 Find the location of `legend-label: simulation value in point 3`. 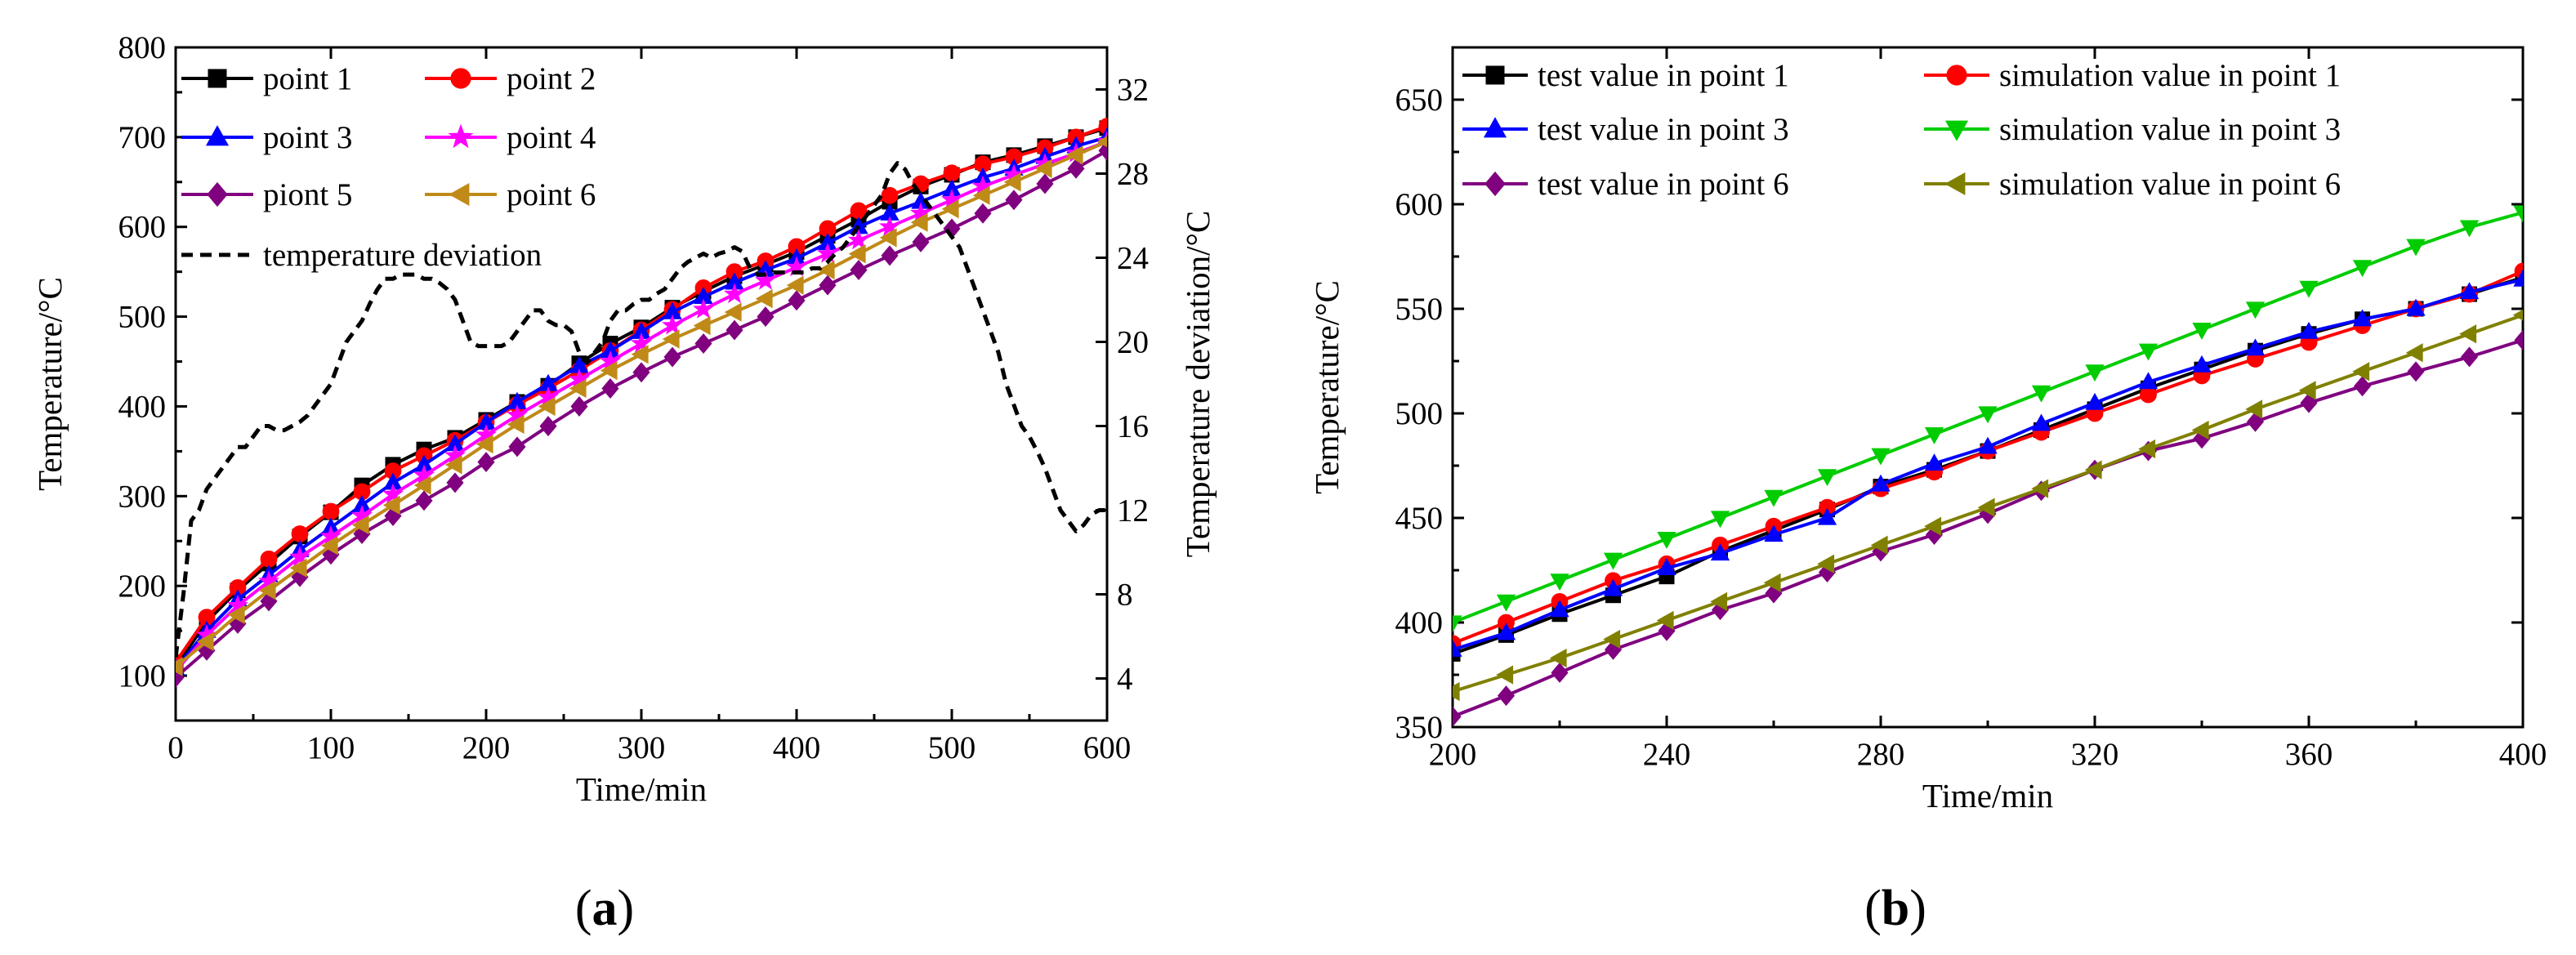

legend-label: simulation value in point 3 is located at coordinates (2170, 129).